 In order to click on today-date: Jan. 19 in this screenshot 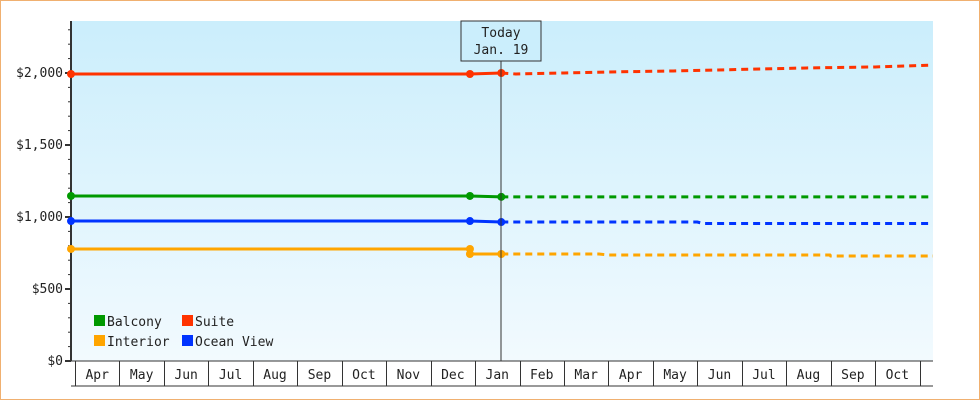, I will do `click(501, 50)`.